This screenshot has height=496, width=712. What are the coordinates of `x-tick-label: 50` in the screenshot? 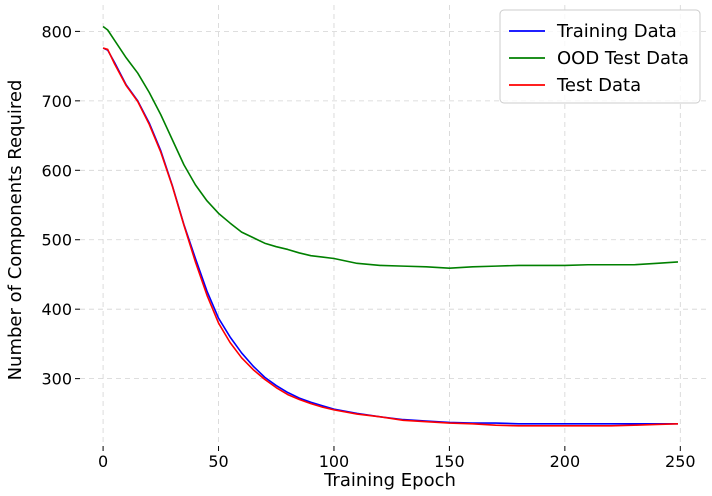 It's located at (218, 461).